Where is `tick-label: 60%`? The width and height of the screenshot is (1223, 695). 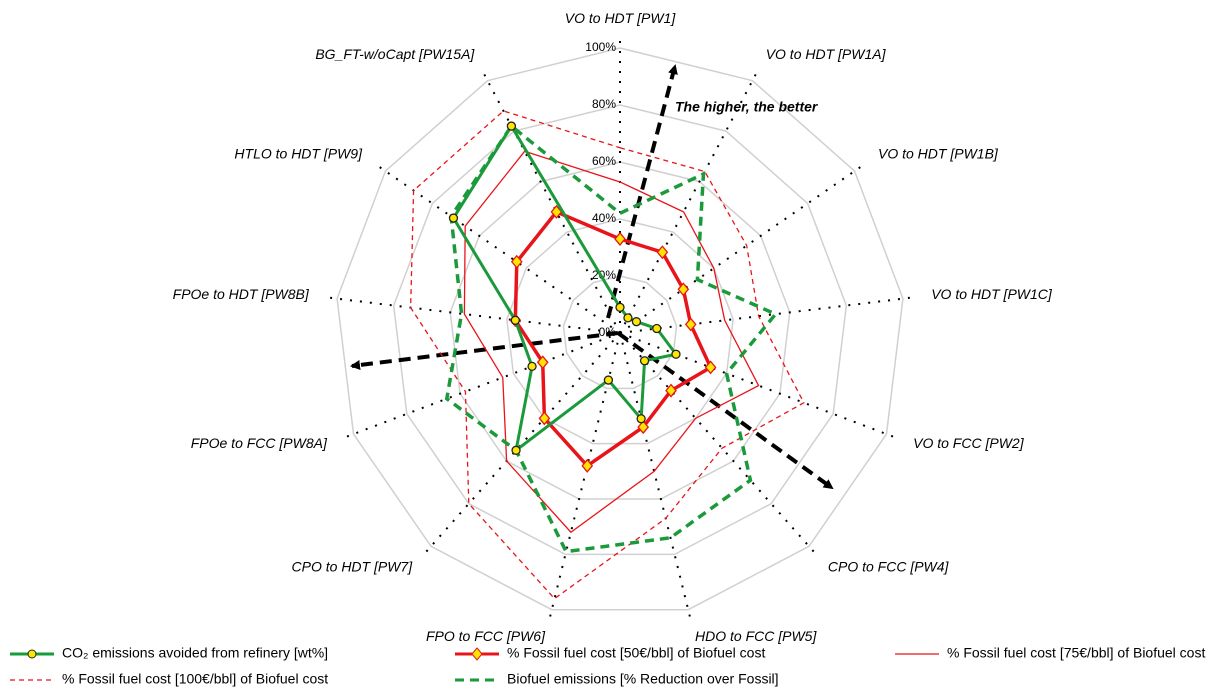
tick-label: 60% is located at coordinates (604, 161).